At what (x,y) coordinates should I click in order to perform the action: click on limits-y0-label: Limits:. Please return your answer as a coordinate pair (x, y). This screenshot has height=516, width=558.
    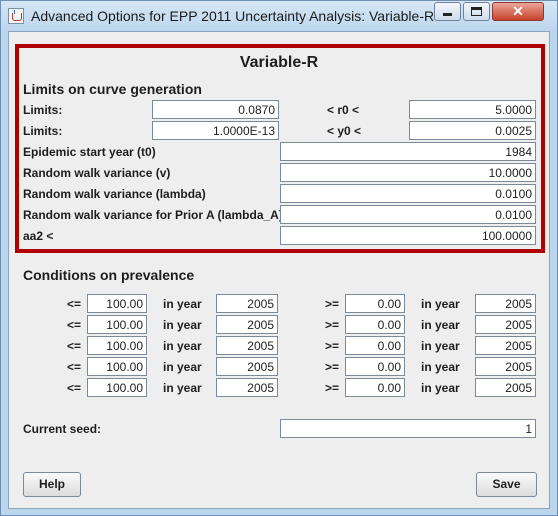
    Looking at the image, I should click on (43, 131).